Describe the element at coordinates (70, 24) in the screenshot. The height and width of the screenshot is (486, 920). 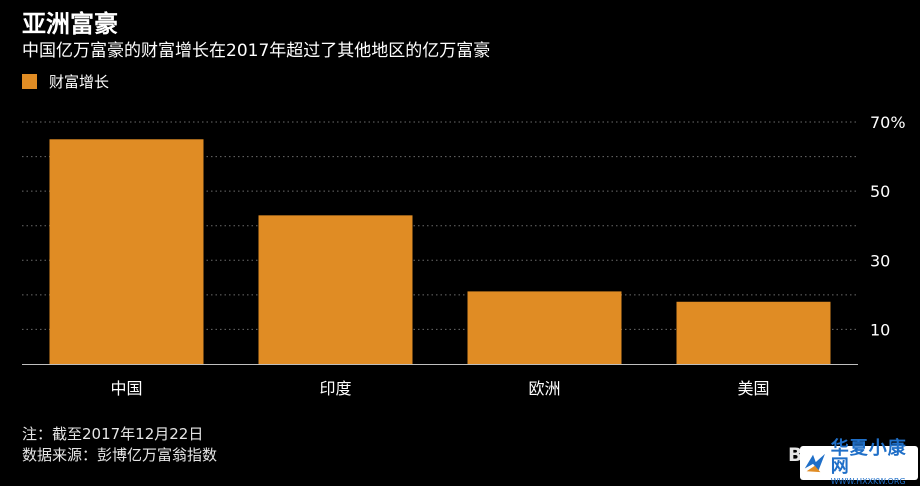
I see `chart-title: 亚洲富豪` at that location.